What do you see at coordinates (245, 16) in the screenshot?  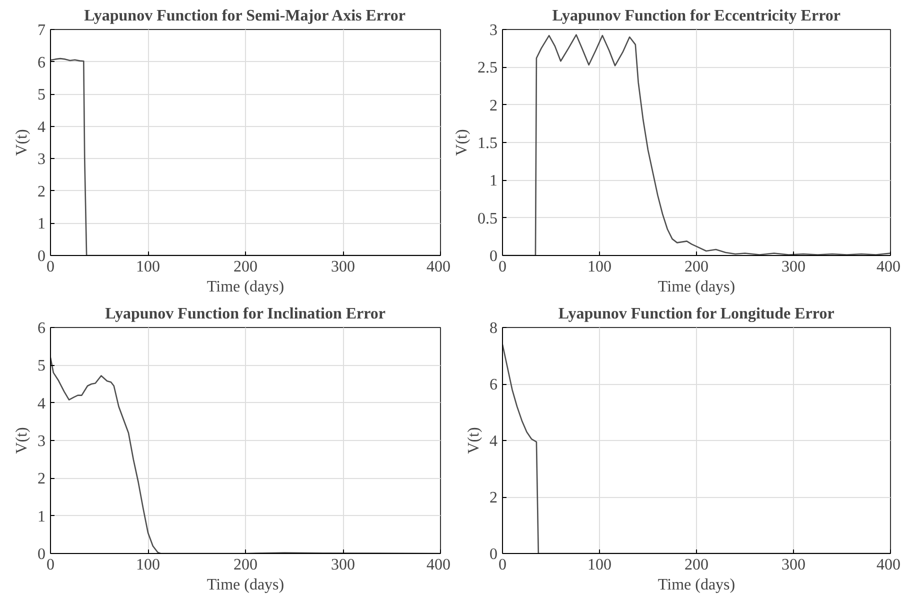 I see `chart-title: Lyapunov Function for Semi-Major Axis Error` at bounding box center [245, 16].